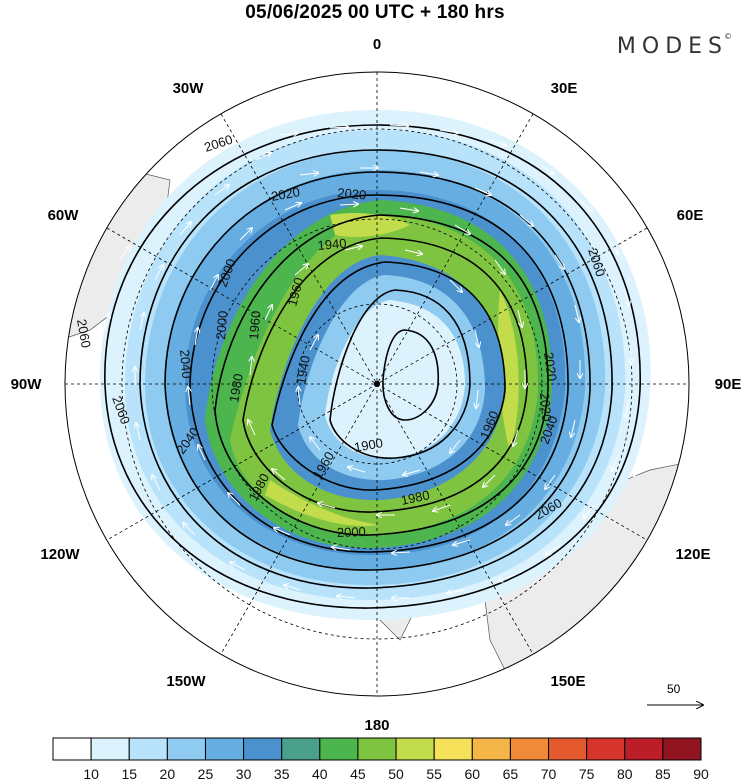 This screenshot has width=750, height=782. What do you see at coordinates (564, 88) in the screenshot?
I see `lon-label-30e: 30E` at bounding box center [564, 88].